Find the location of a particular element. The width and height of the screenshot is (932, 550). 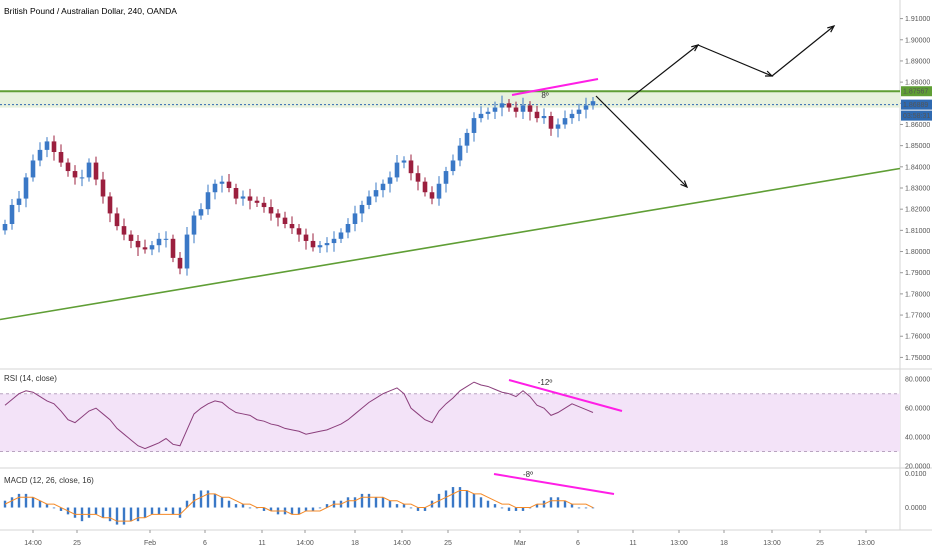

macd-divergence-line is located at coordinates (554, 484).